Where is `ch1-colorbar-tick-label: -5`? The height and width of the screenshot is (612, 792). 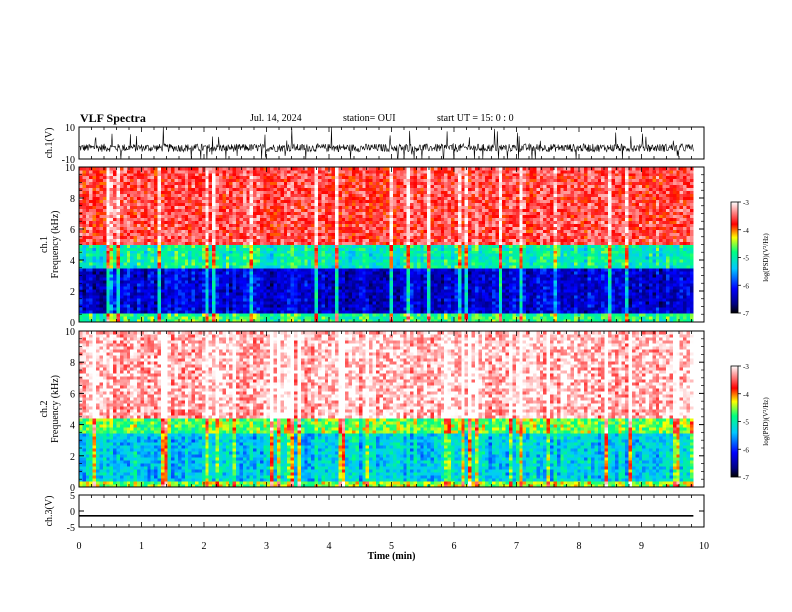
ch1-colorbar-tick-label: -5 is located at coordinates (746, 259).